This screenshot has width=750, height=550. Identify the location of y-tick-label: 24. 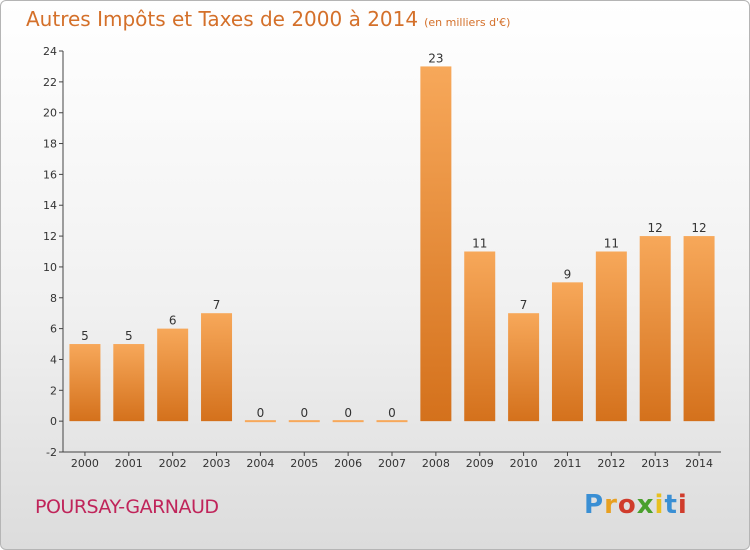
(50, 51).